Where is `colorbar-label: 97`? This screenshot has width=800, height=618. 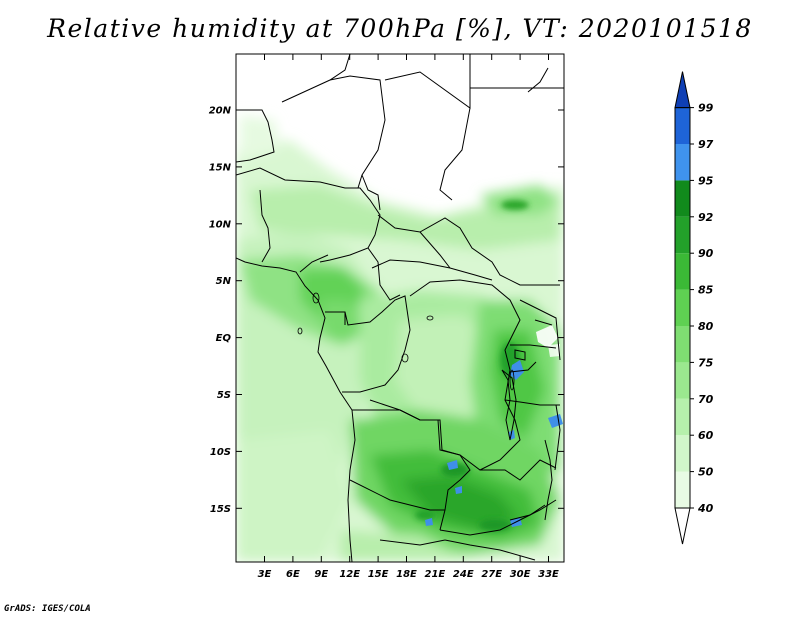
colorbar-label: 97 is located at coordinates (706, 144).